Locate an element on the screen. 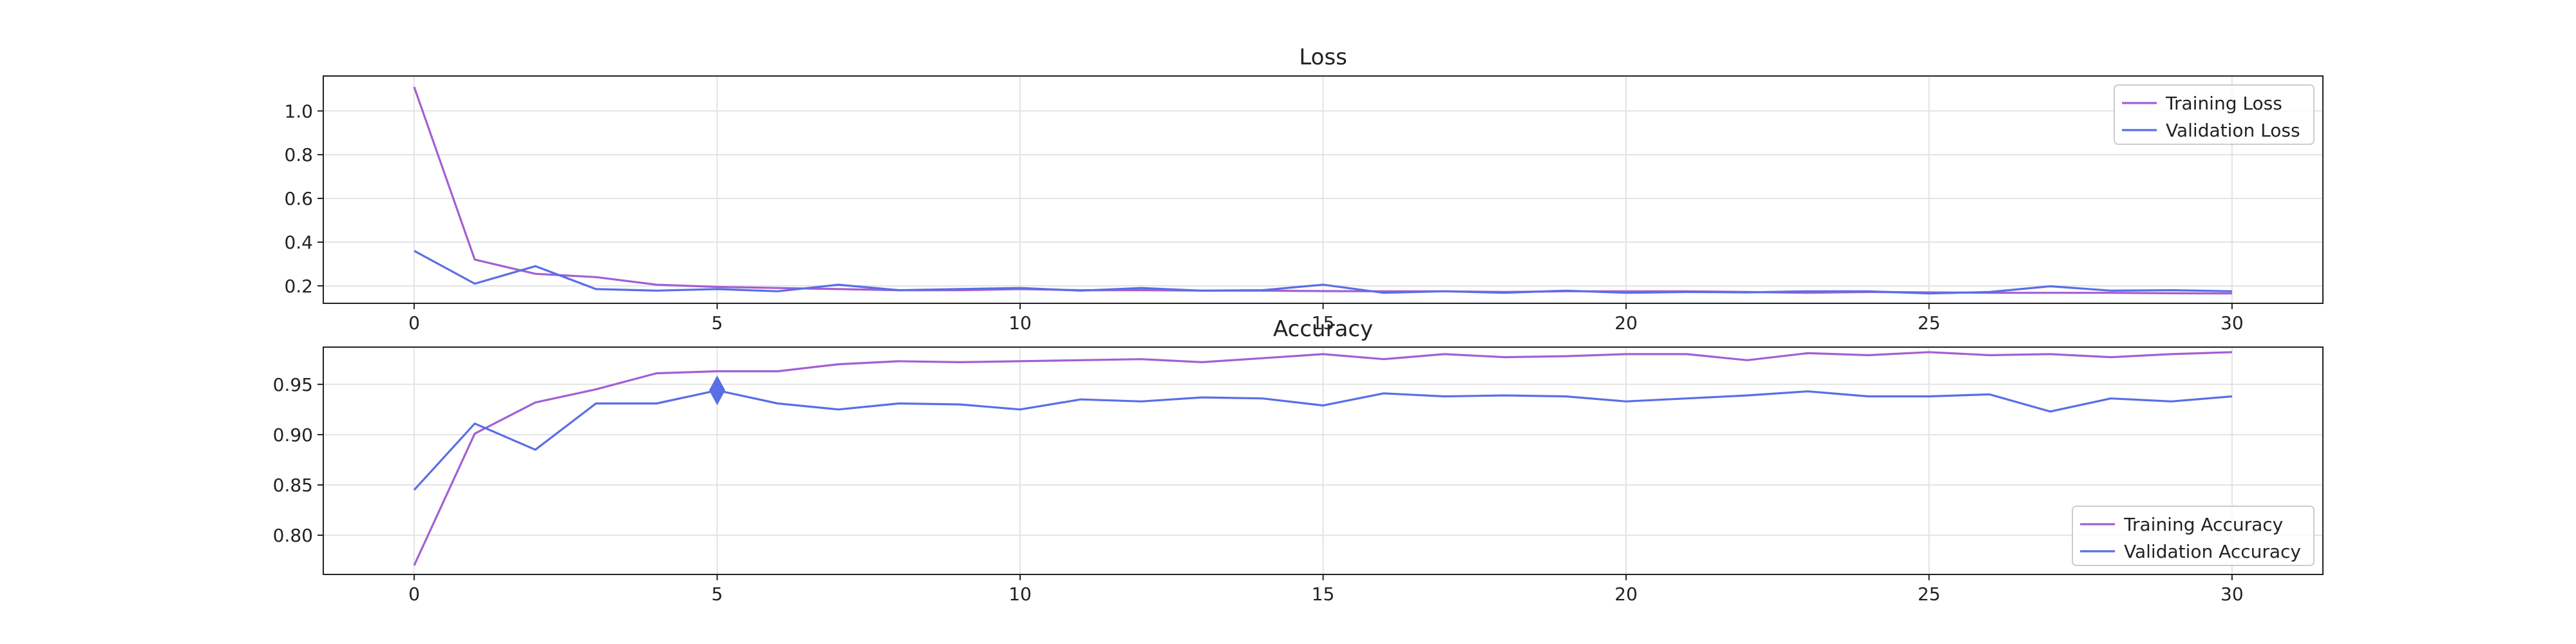 Image resolution: width=2576 pixels, height=644 pixels. loss-legend: Training Loss Validation Loss is located at coordinates (2214, 115).